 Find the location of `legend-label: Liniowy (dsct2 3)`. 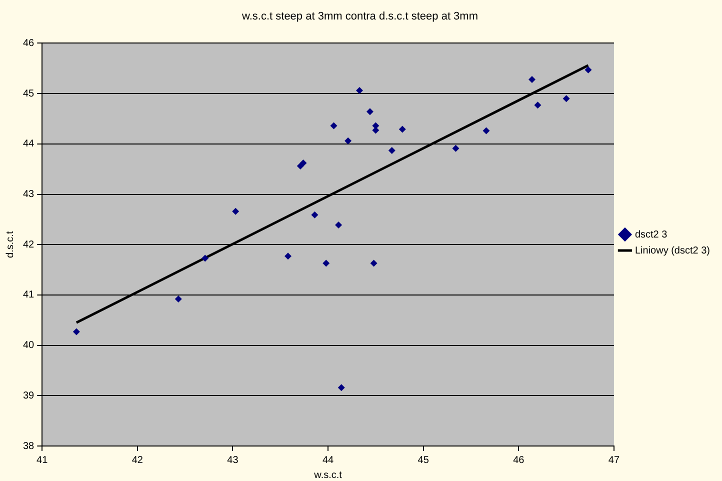

legend-label: Liniowy (dsct2 3) is located at coordinates (672, 250).